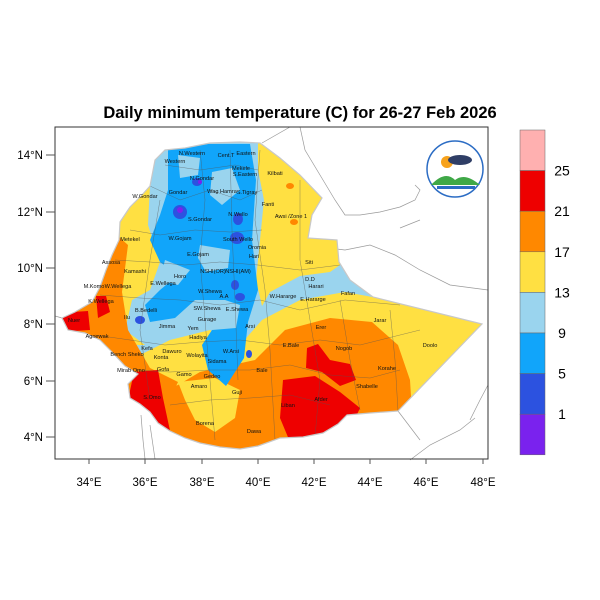 The height and width of the screenshot is (600, 600). I want to click on x-tick-label: 46°E, so click(425, 483).